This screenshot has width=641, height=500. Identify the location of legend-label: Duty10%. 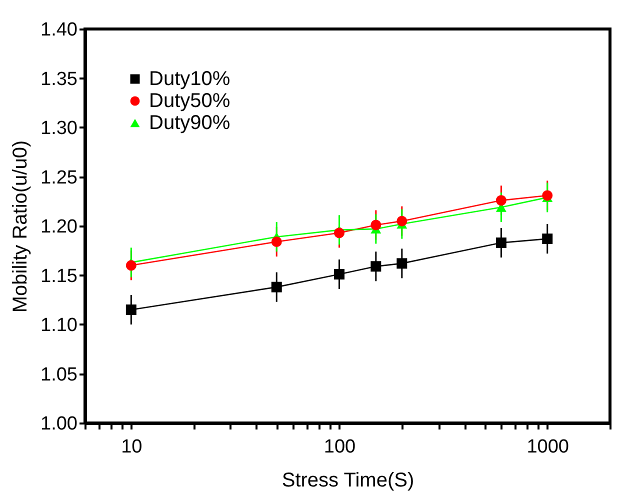
(189, 79).